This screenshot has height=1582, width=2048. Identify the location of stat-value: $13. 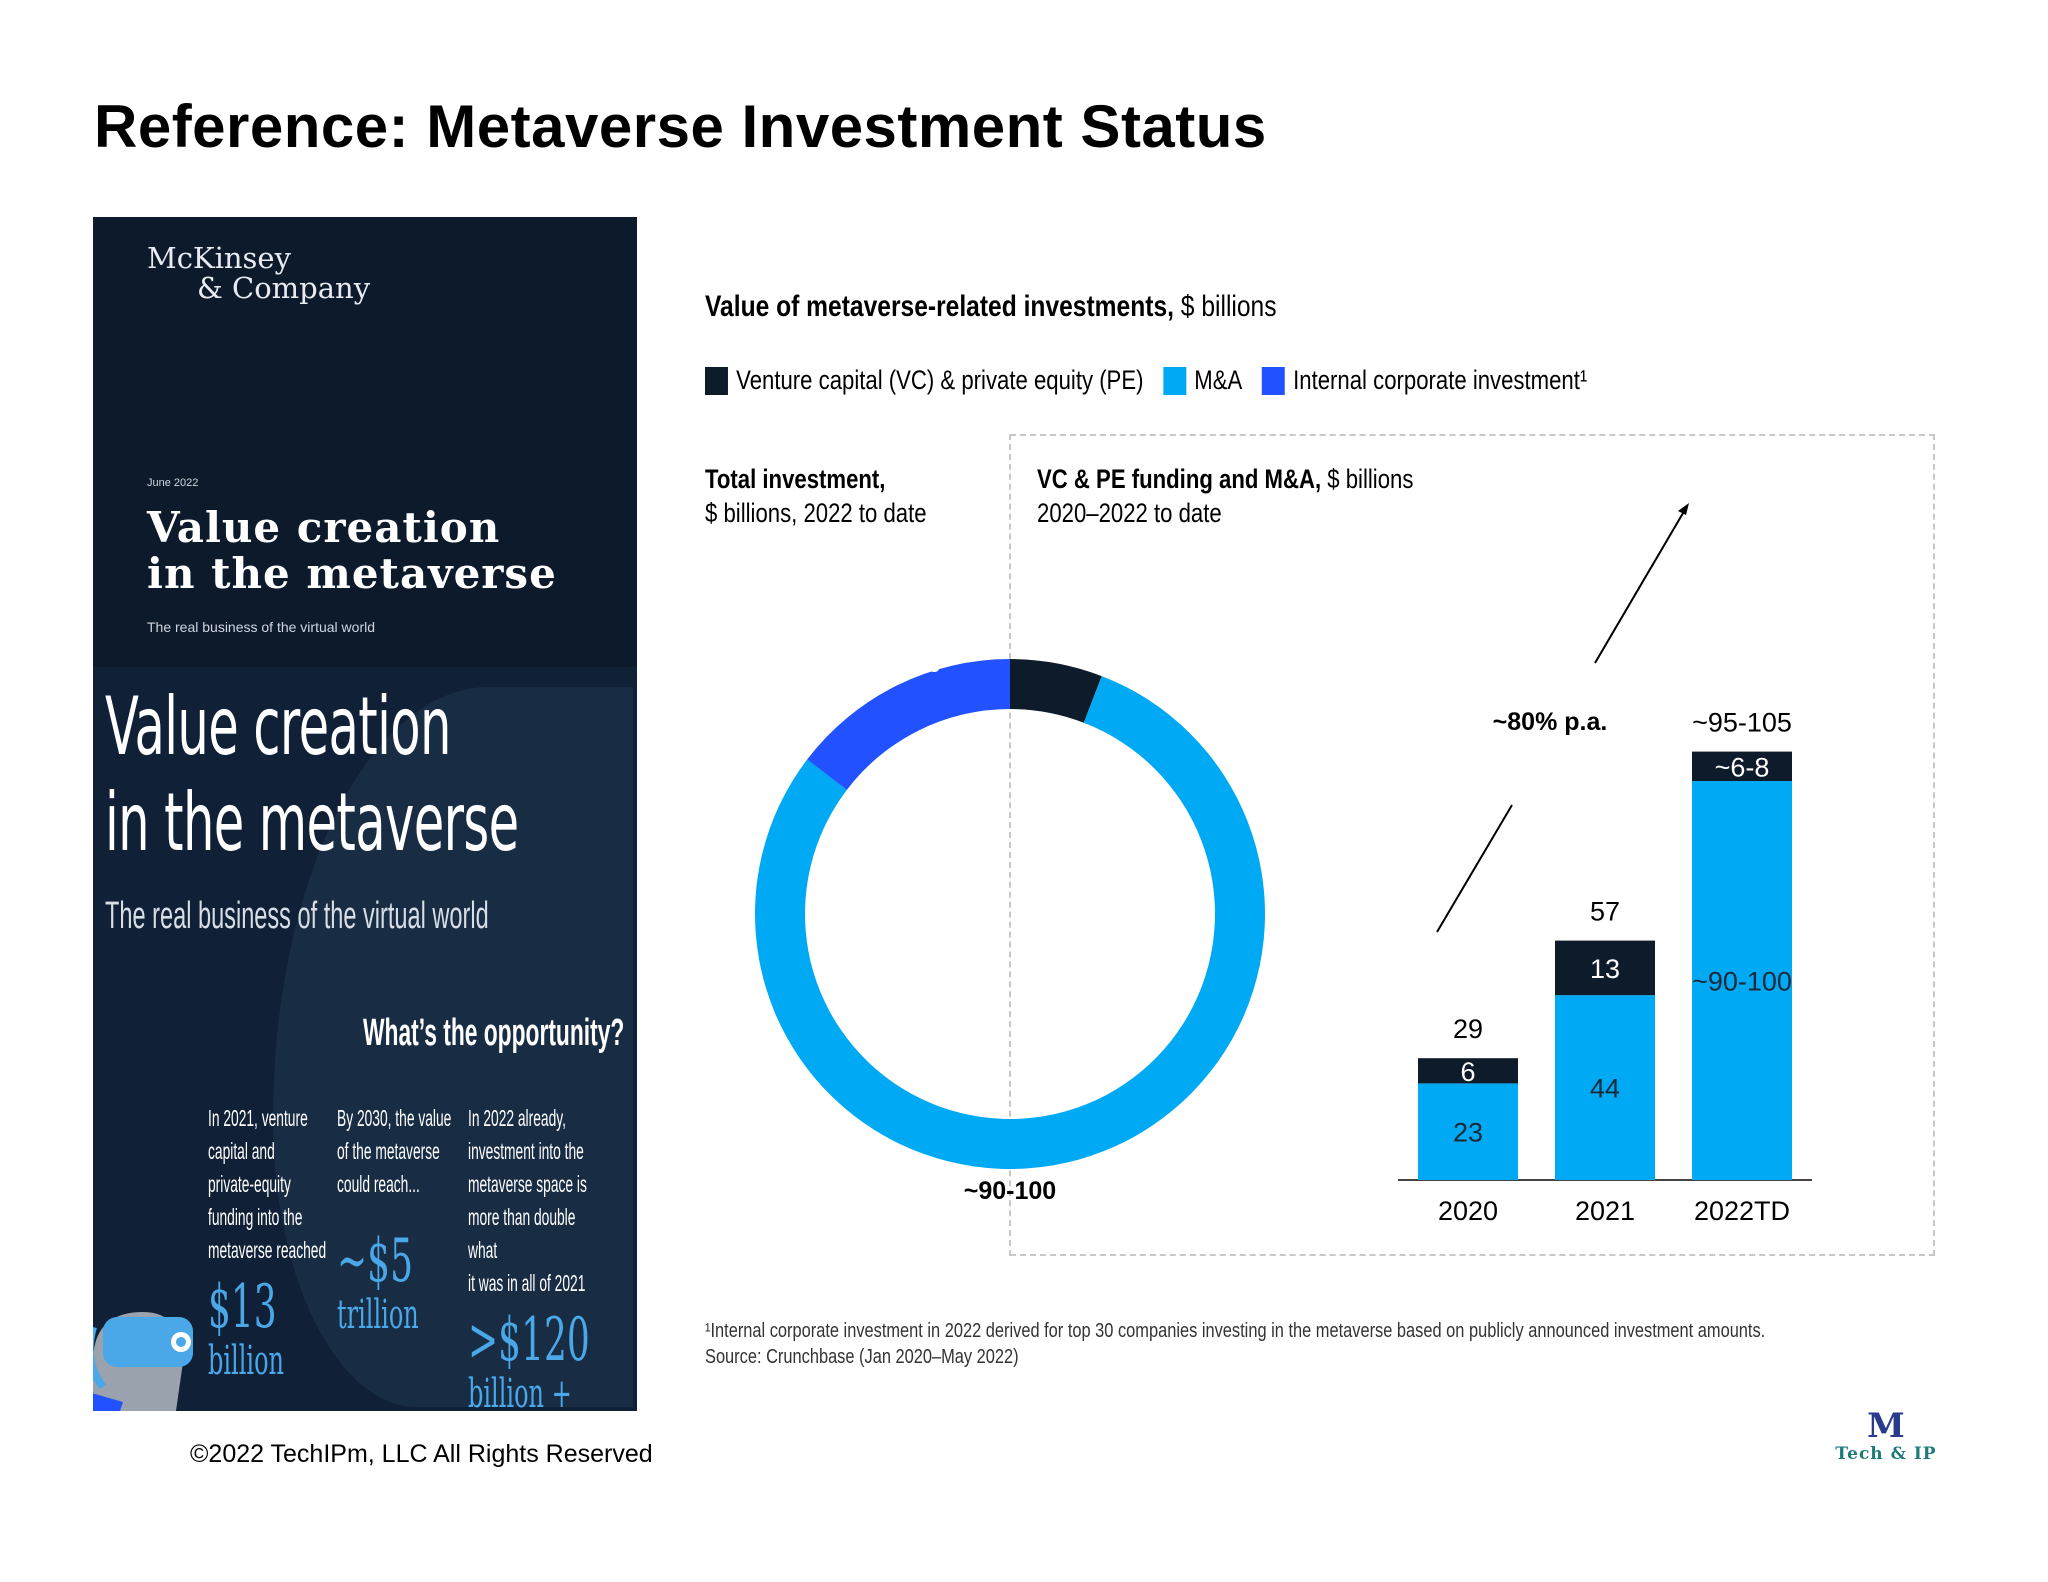
(242, 1307).